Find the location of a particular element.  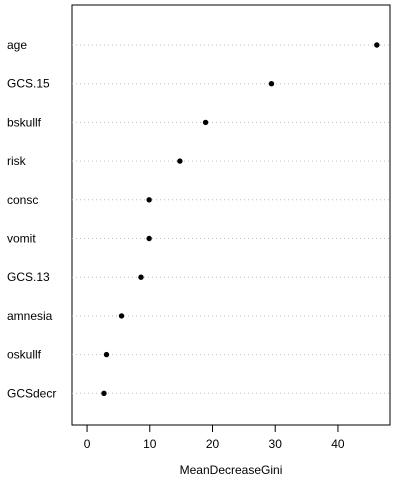

x-axis: 0 10 20 30 40 is located at coordinates (214, 437).